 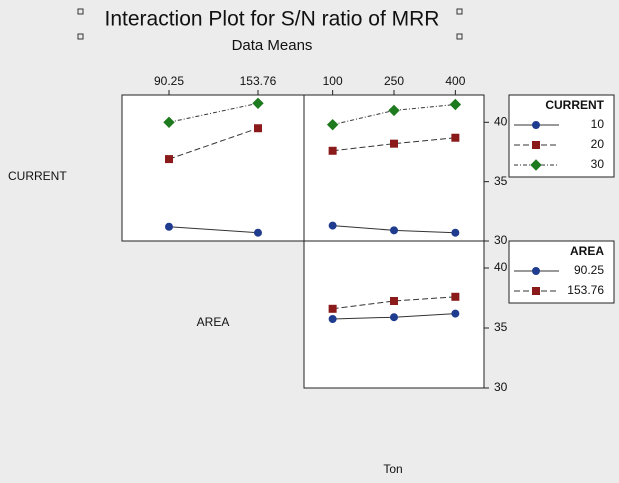 What do you see at coordinates (587, 251) in the screenshot?
I see `legend-title: AREA` at bounding box center [587, 251].